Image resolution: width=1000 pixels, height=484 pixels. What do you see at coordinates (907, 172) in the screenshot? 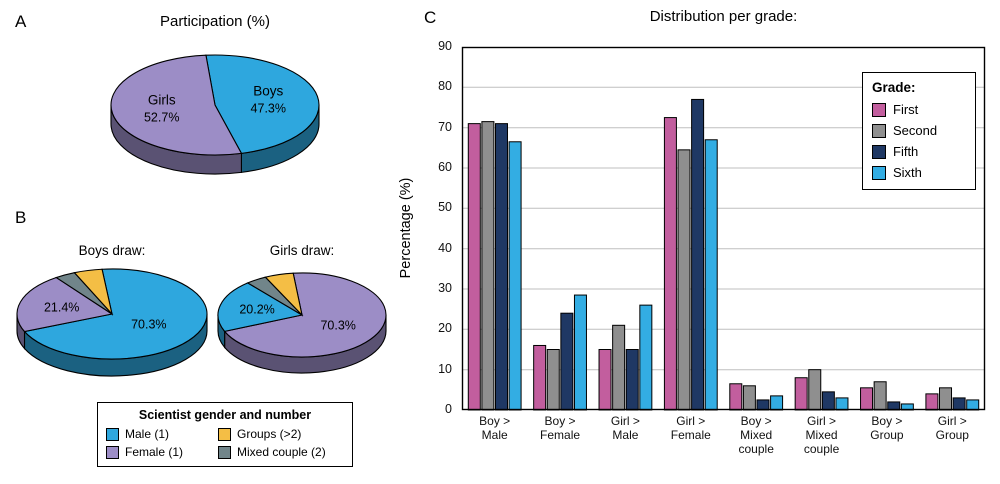
I see `legend-label: Sixth` at bounding box center [907, 172].